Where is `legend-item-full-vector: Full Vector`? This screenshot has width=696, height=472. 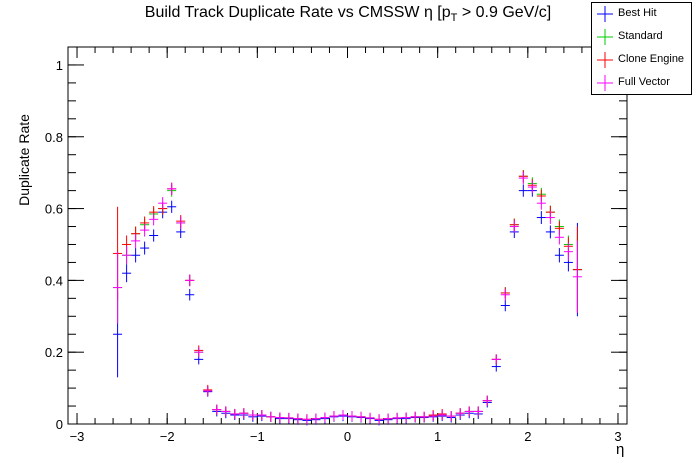 legend-item-full-vector: Full Vector is located at coordinates (641, 83).